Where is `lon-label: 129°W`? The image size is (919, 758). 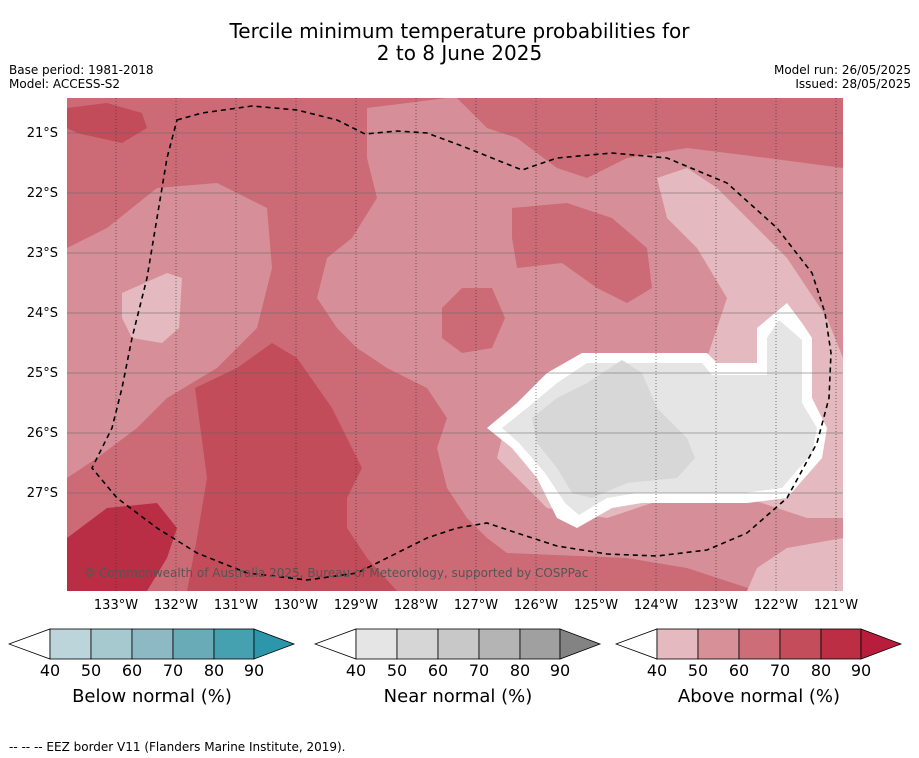 lon-label: 129°W is located at coordinates (356, 605).